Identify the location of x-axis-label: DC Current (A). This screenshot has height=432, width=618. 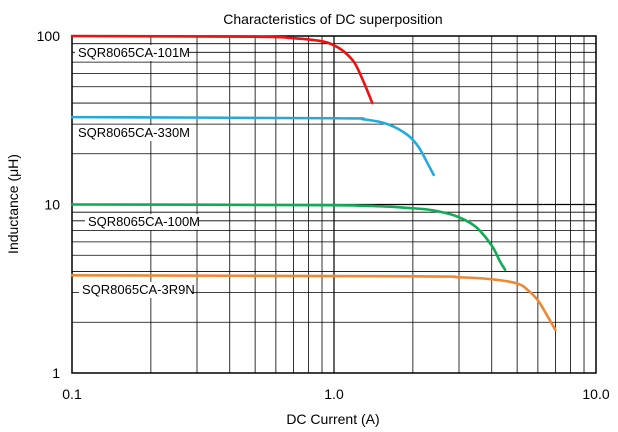
(332, 419).